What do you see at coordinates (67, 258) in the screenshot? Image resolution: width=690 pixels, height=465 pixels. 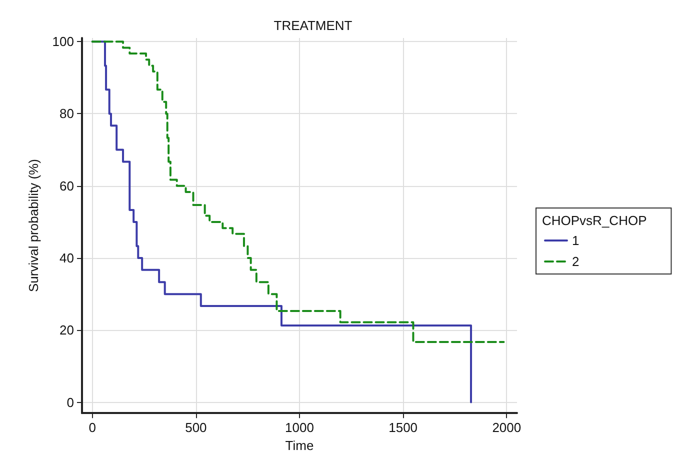 I see `y-tick-label: 40` at bounding box center [67, 258].